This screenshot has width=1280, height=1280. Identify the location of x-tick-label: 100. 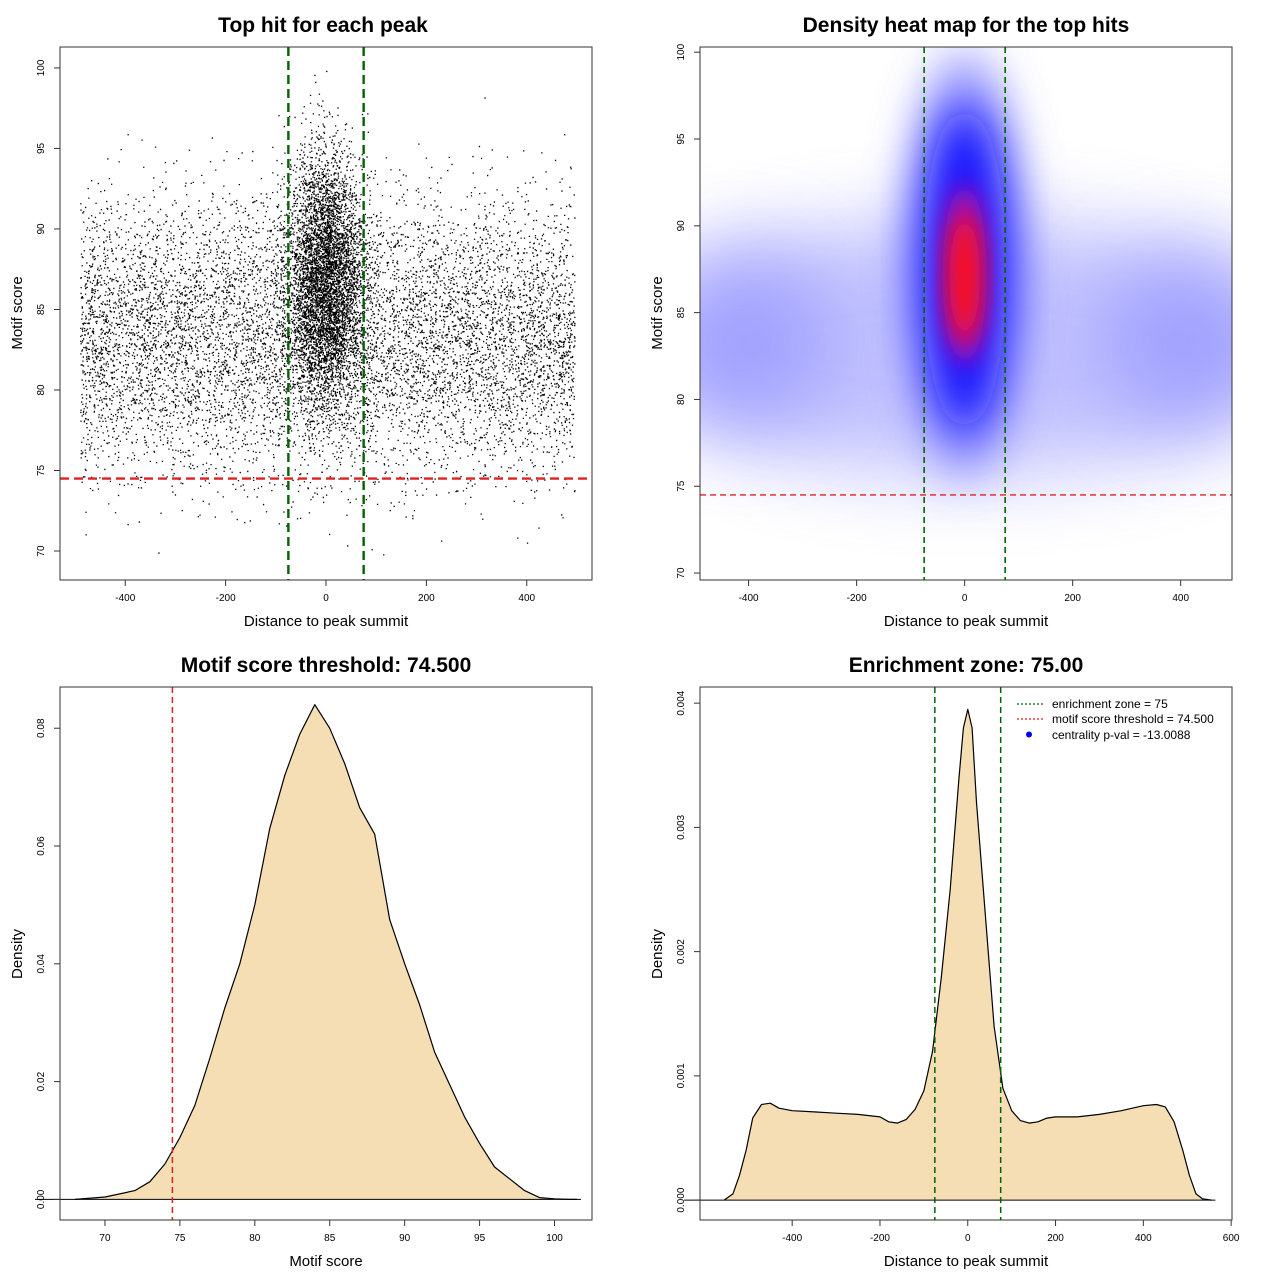
(554, 1238).